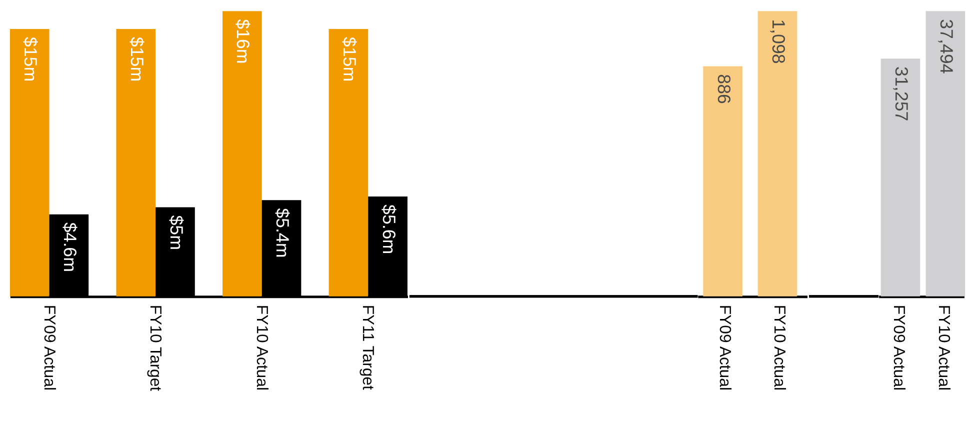  What do you see at coordinates (946, 46) in the screenshot?
I see `data-label: 37,494` at bounding box center [946, 46].